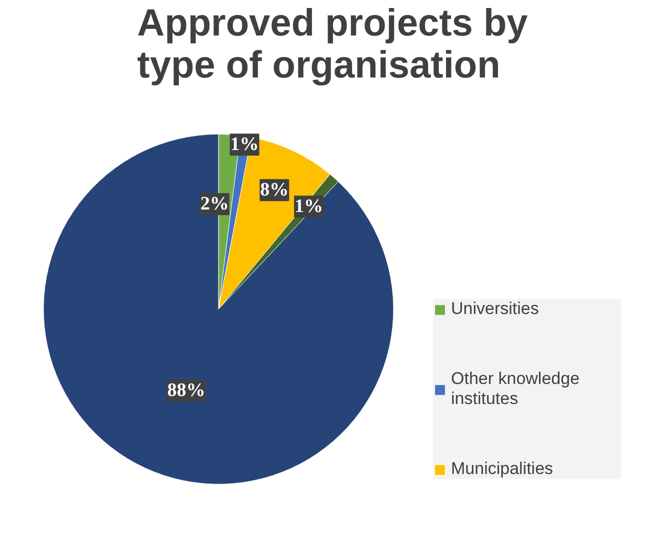  What do you see at coordinates (495, 309) in the screenshot?
I see `legend-label: Universities` at bounding box center [495, 309].